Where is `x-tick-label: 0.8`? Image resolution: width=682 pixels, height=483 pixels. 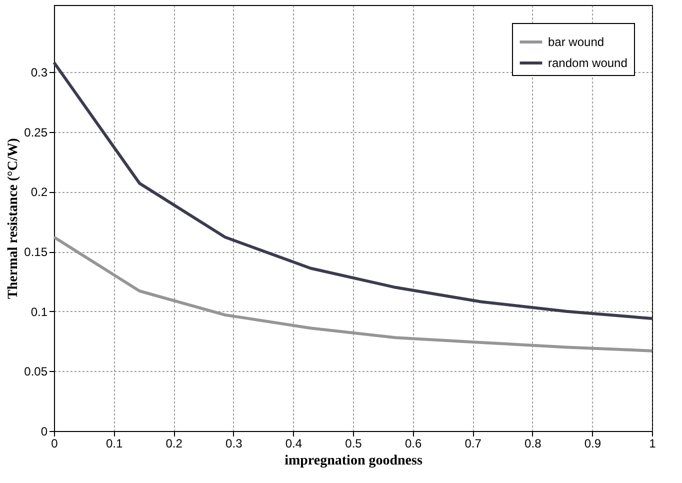
x-tick-label: 0.8 is located at coordinates (533, 443).